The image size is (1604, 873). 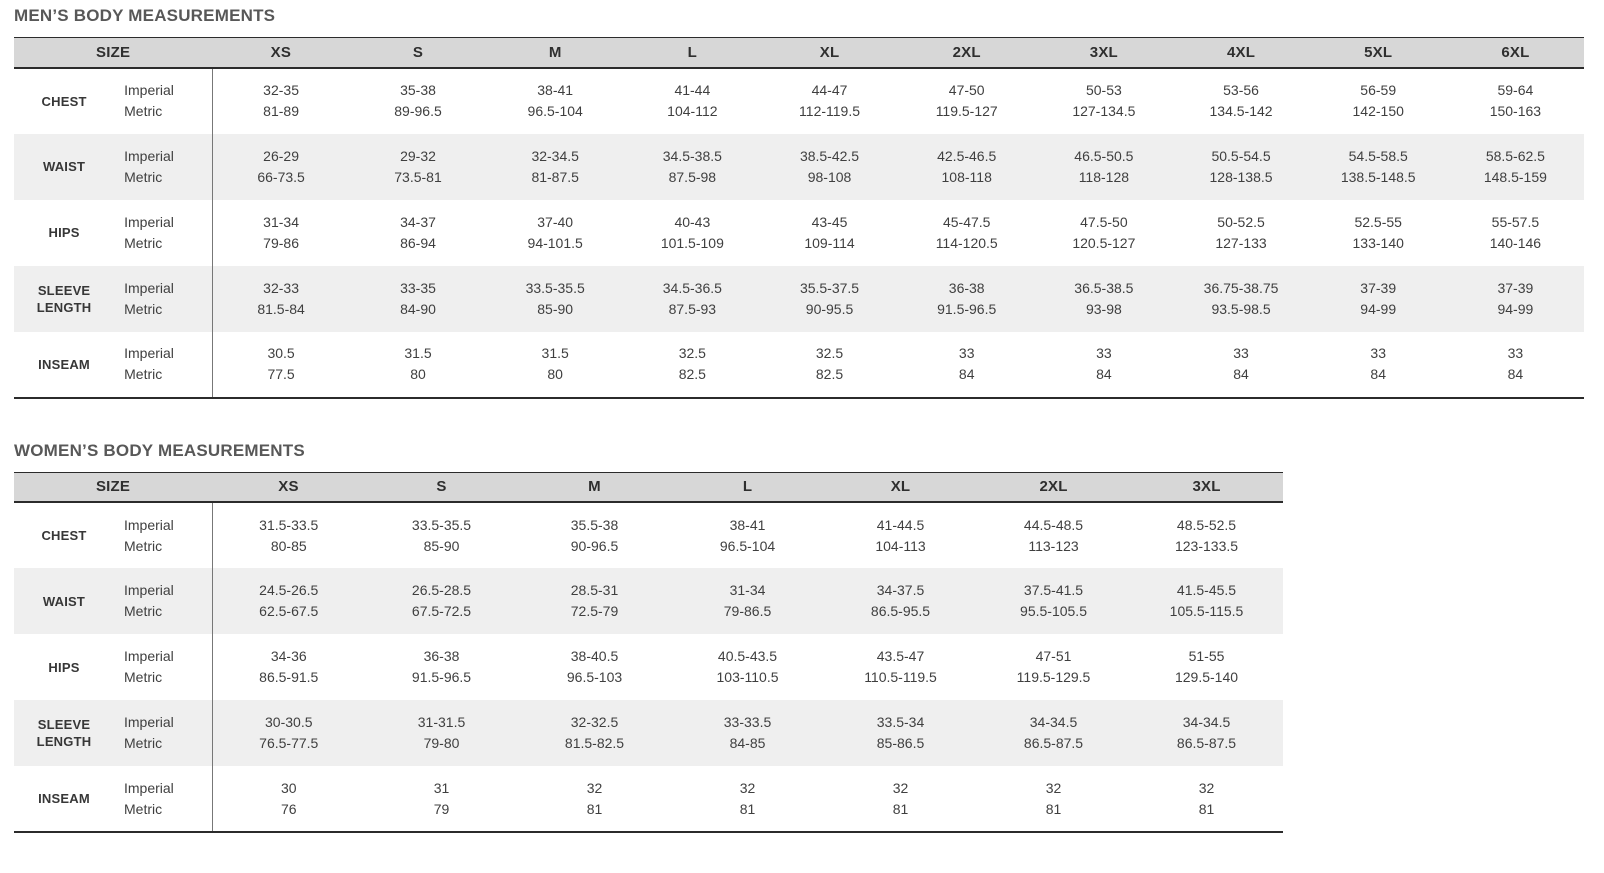 What do you see at coordinates (1206, 524) in the screenshot?
I see `imperial-value: 48.5-52.5` at bounding box center [1206, 524].